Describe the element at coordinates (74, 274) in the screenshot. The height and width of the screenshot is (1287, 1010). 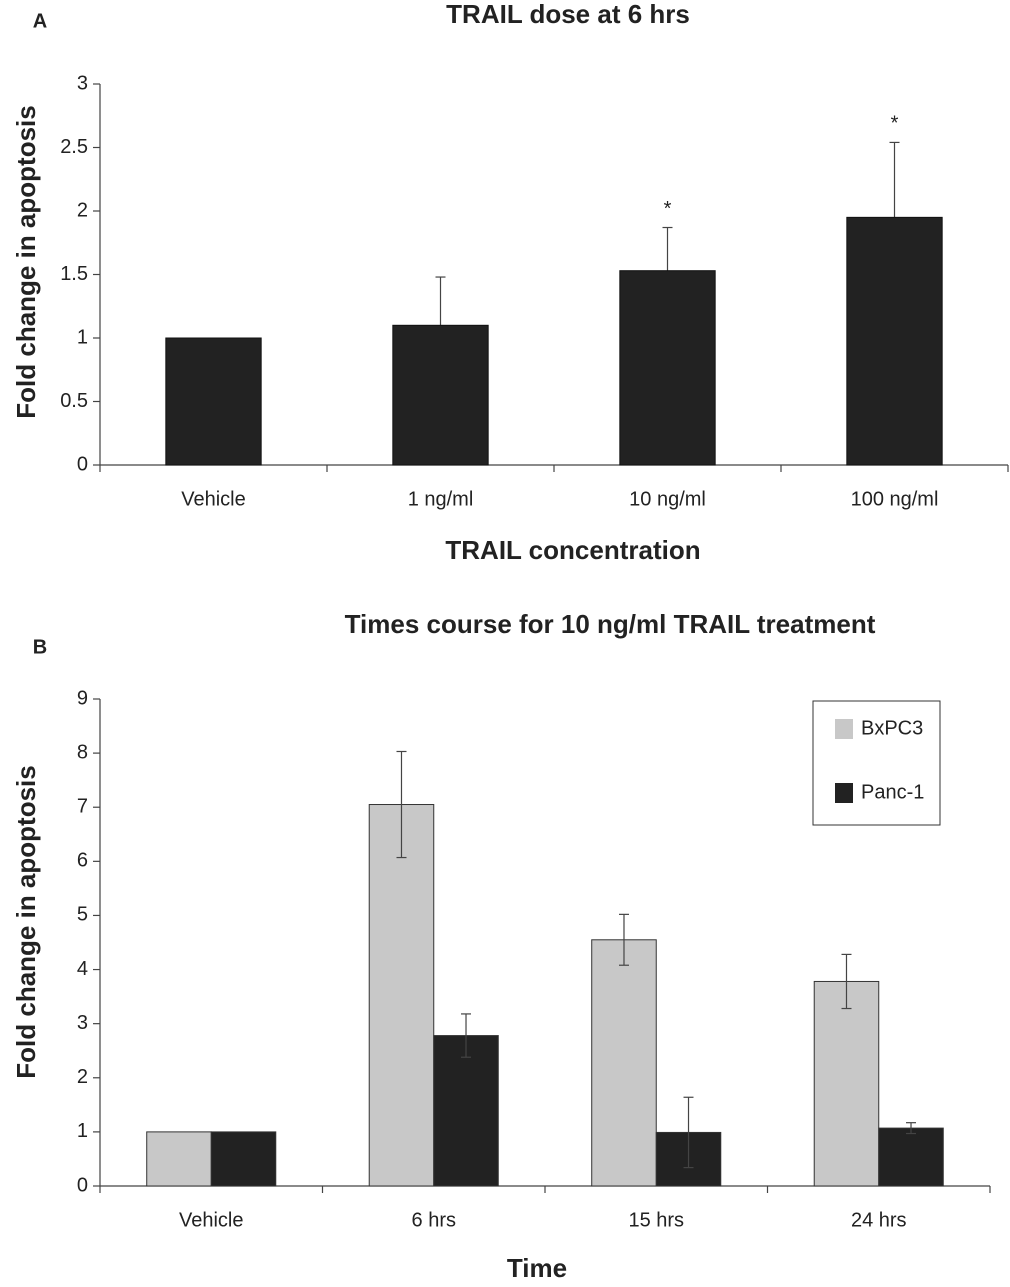
I see `y-tick-label: 1.5` at that location.